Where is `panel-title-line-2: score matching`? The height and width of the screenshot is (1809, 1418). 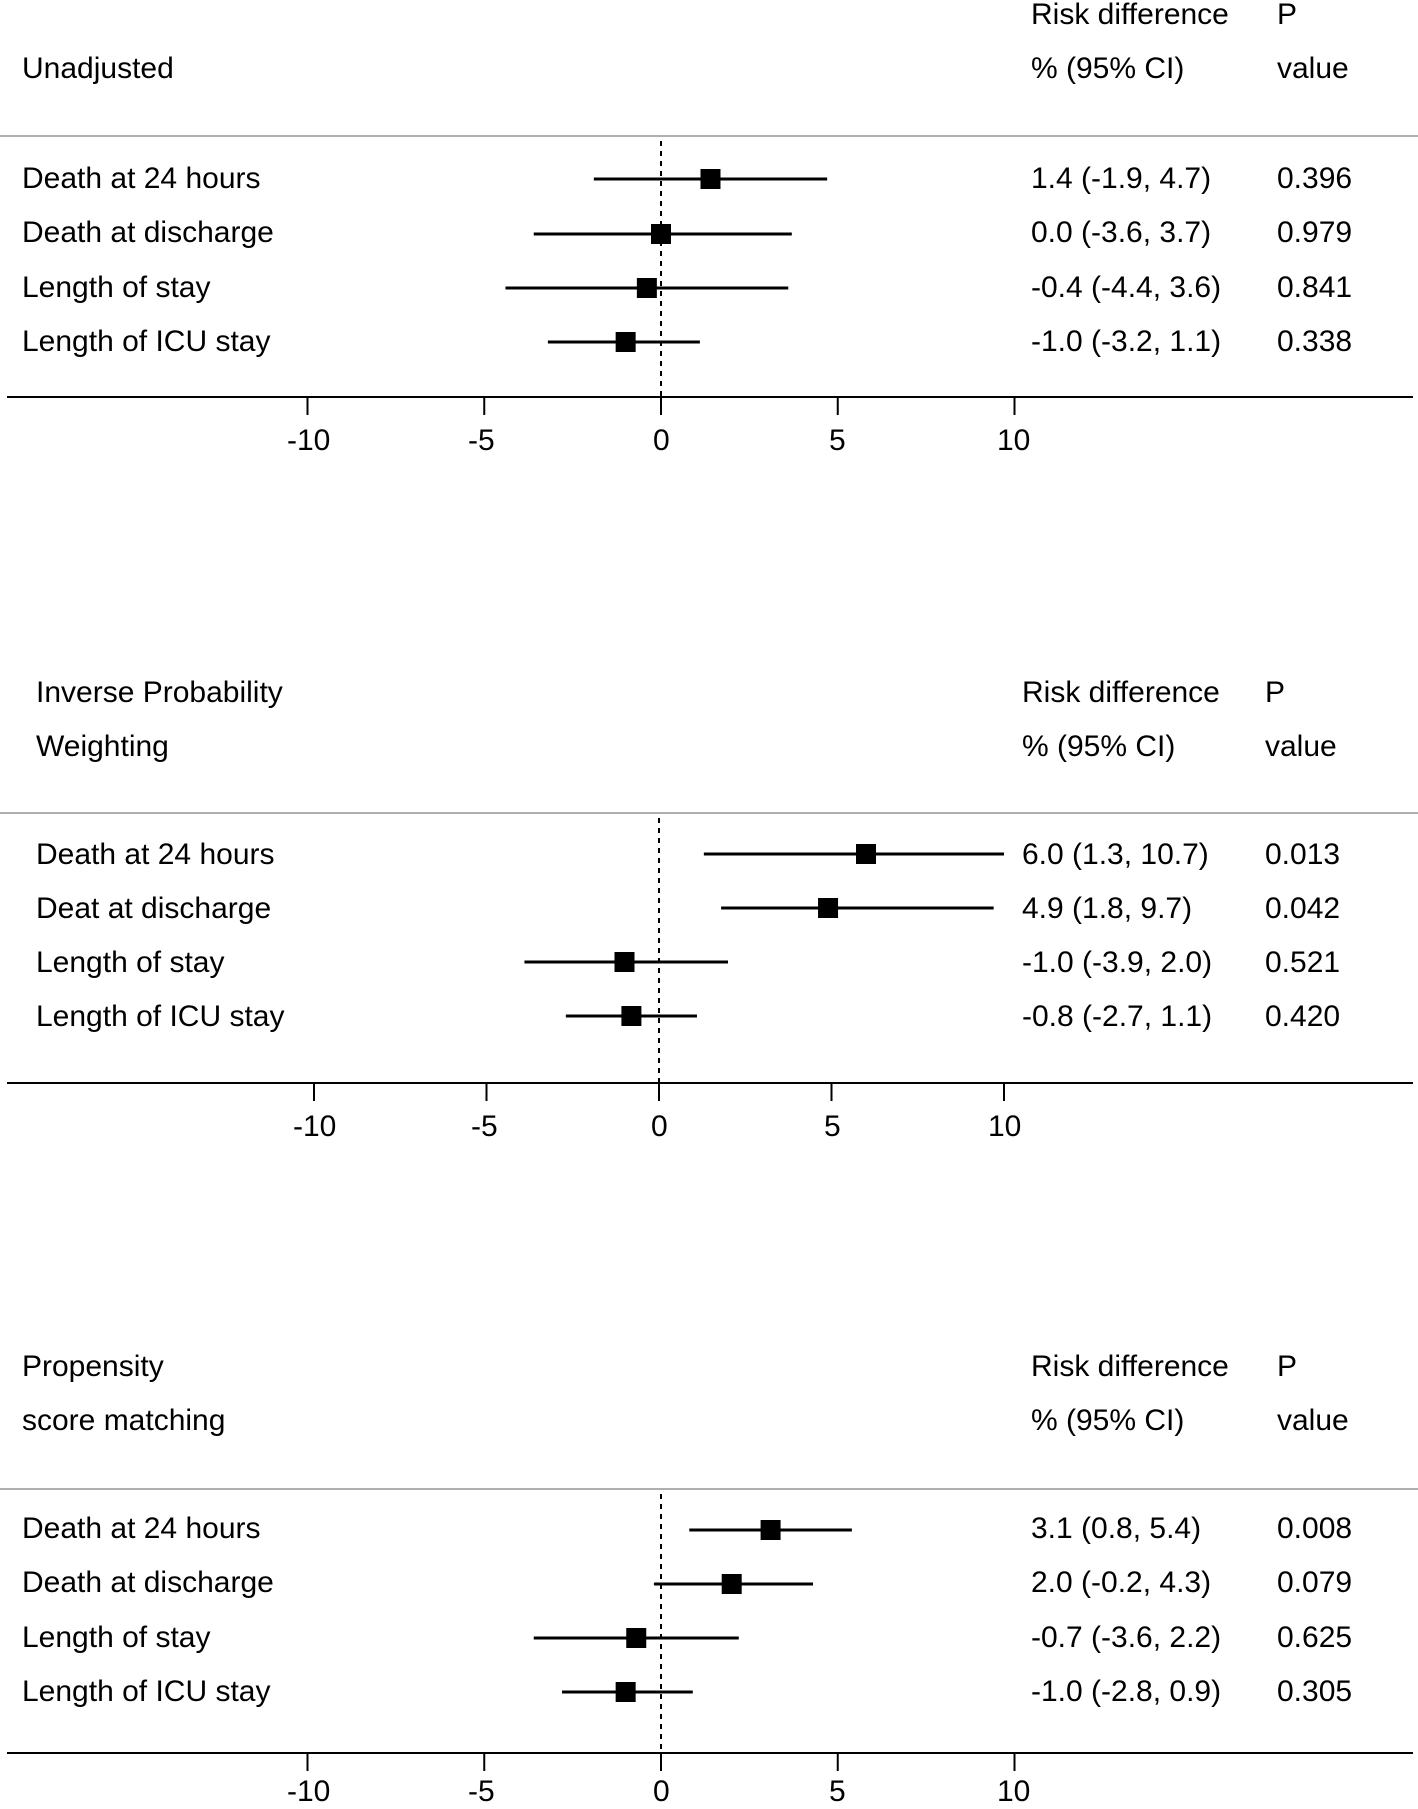 panel-title-line-2: score matching is located at coordinates (124, 1420).